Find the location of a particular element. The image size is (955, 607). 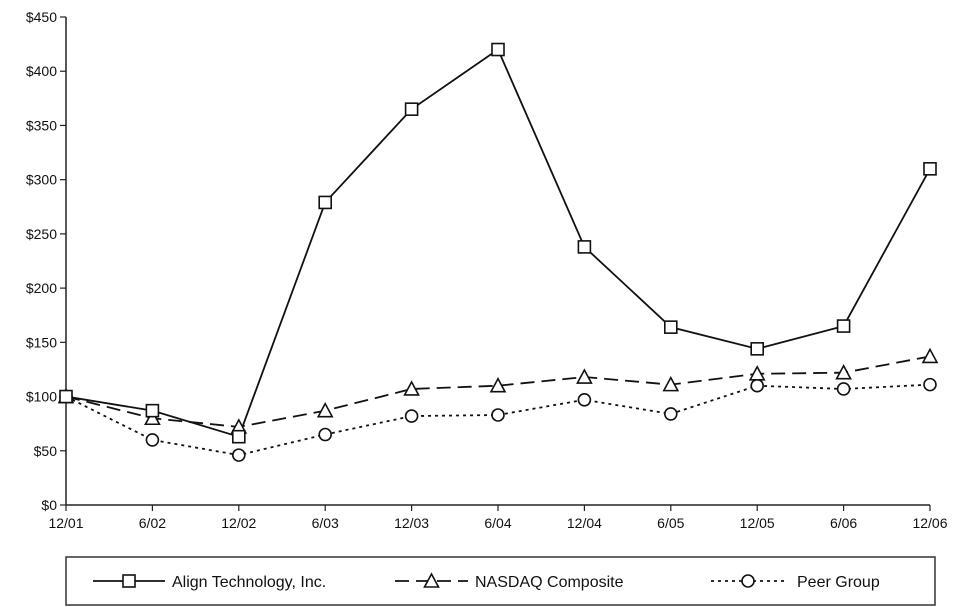

y-tick-label: $400 is located at coordinates (41, 71).